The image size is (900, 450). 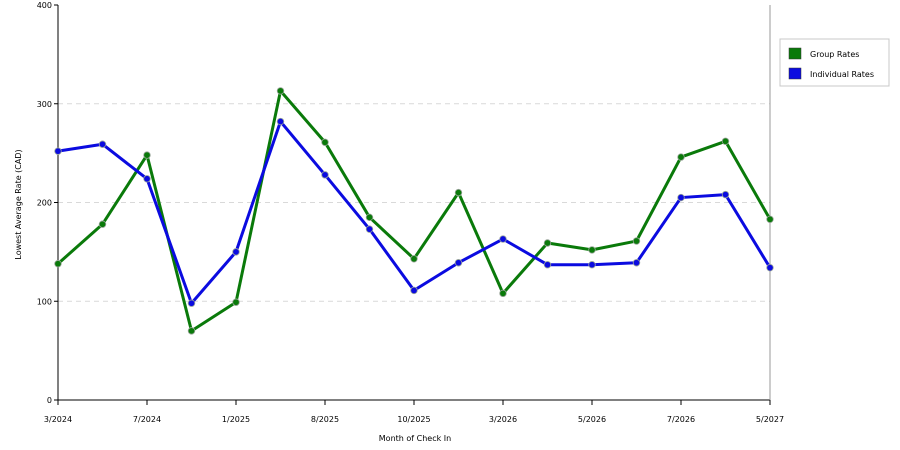 I want to click on x-tick-label: 7/2024, so click(x=147, y=419).